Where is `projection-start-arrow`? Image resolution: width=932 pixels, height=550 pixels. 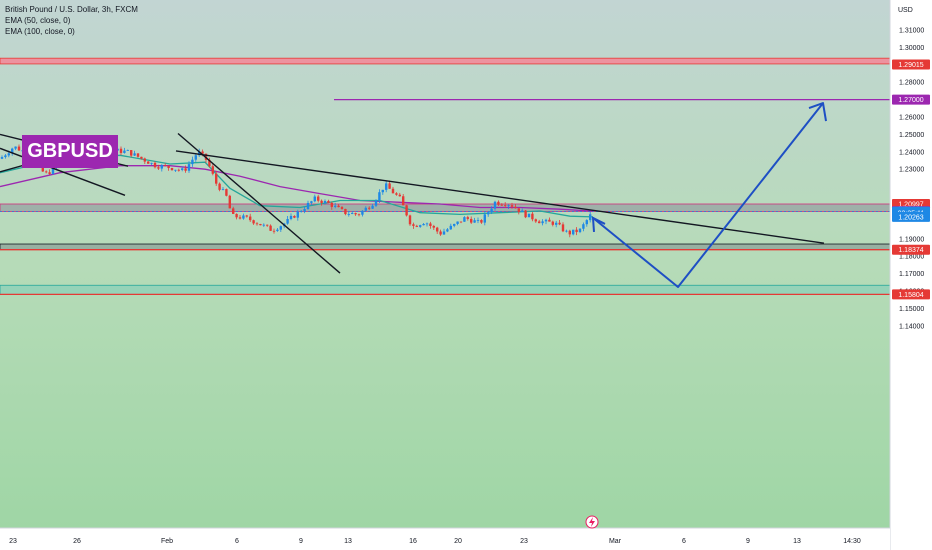 projection-start-arrow is located at coordinates (598, 224).